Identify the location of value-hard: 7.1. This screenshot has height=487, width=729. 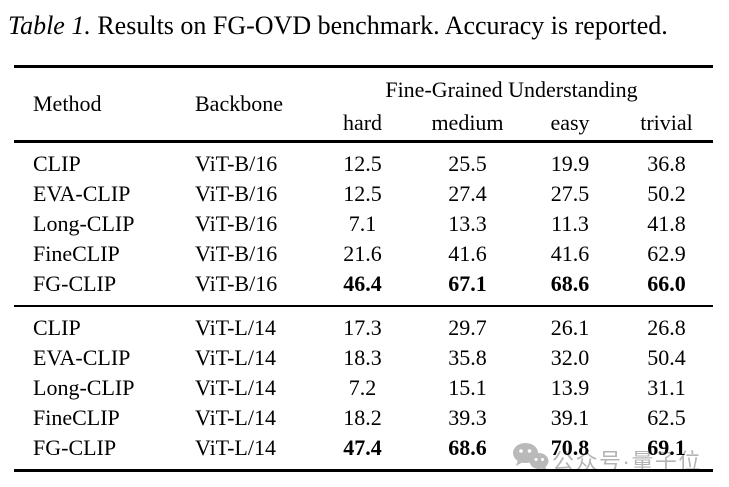
(362, 223).